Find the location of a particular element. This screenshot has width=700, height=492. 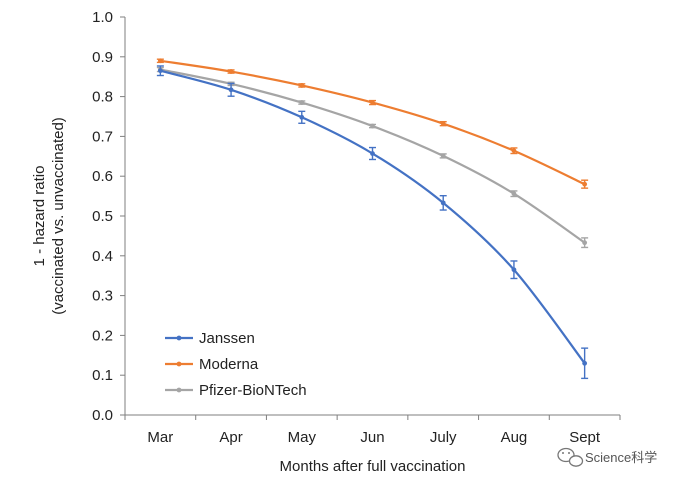

y-ticks: 0.0 0.1 0.2 0.3 0.4 0.5 0.6 0.7 0.8 0.9 1.0 is located at coordinates (108, 216).